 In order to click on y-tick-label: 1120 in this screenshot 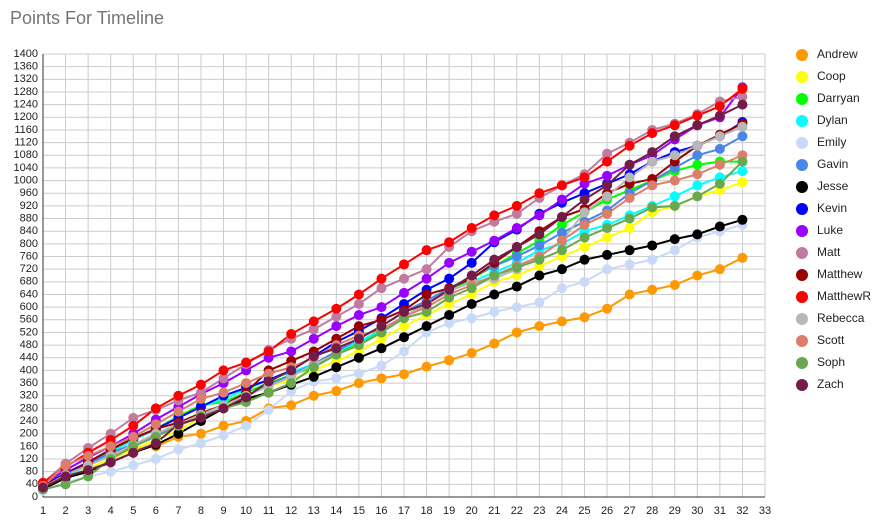, I will do `click(26, 143)`.